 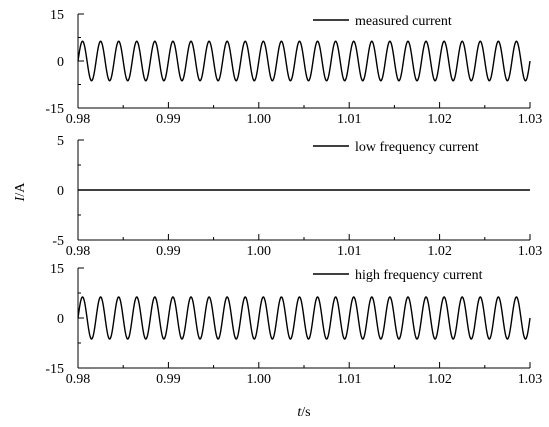 What do you see at coordinates (417, 147) in the screenshot?
I see `legend-label: low frequency current` at bounding box center [417, 147].